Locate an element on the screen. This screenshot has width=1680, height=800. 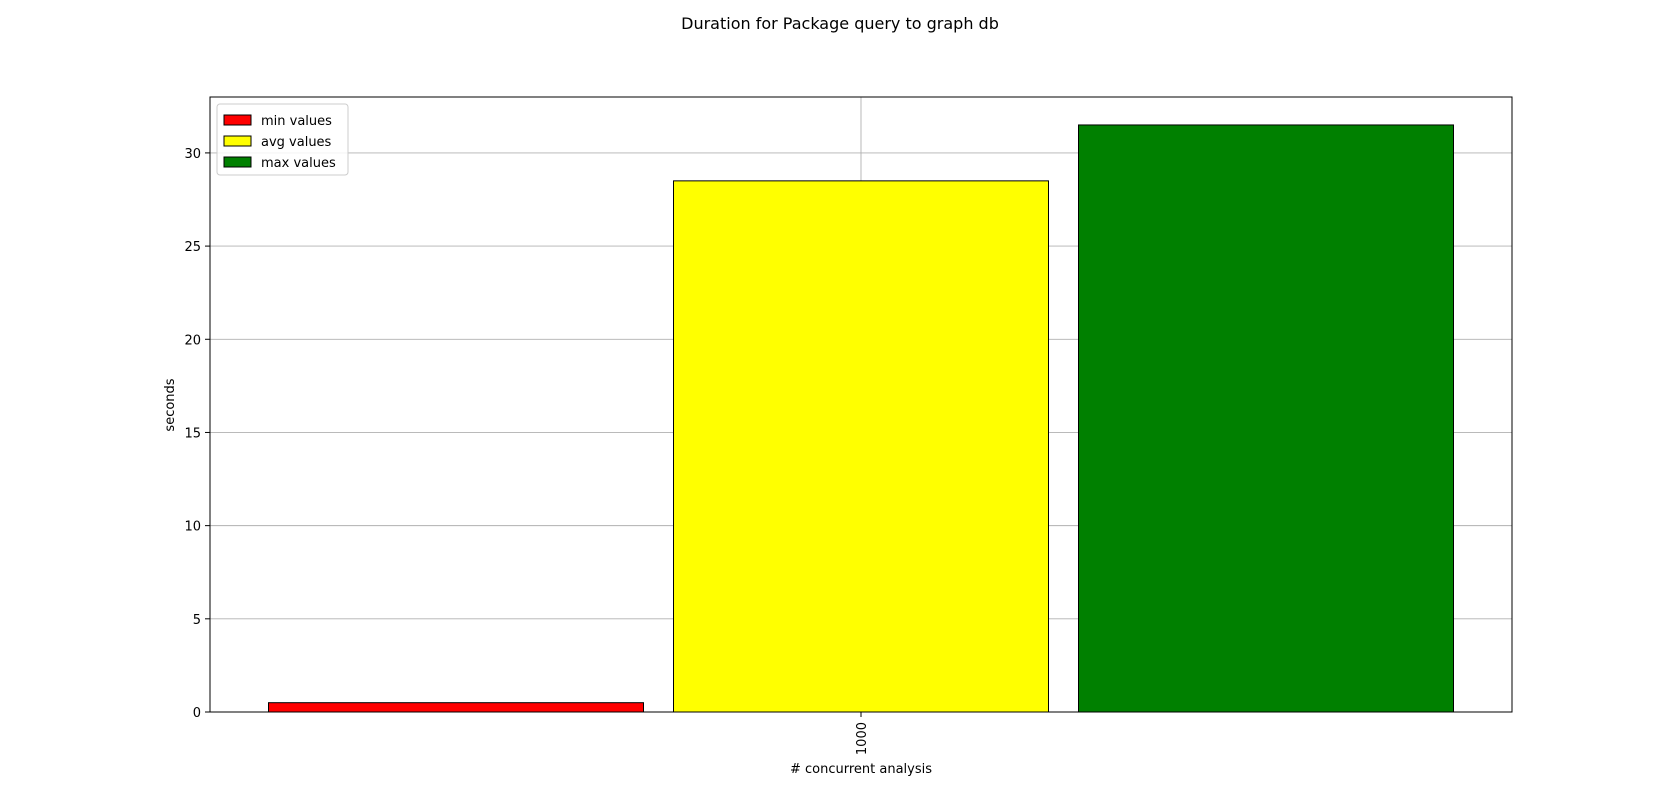
y-tick-label: 15 is located at coordinates (192, 433).